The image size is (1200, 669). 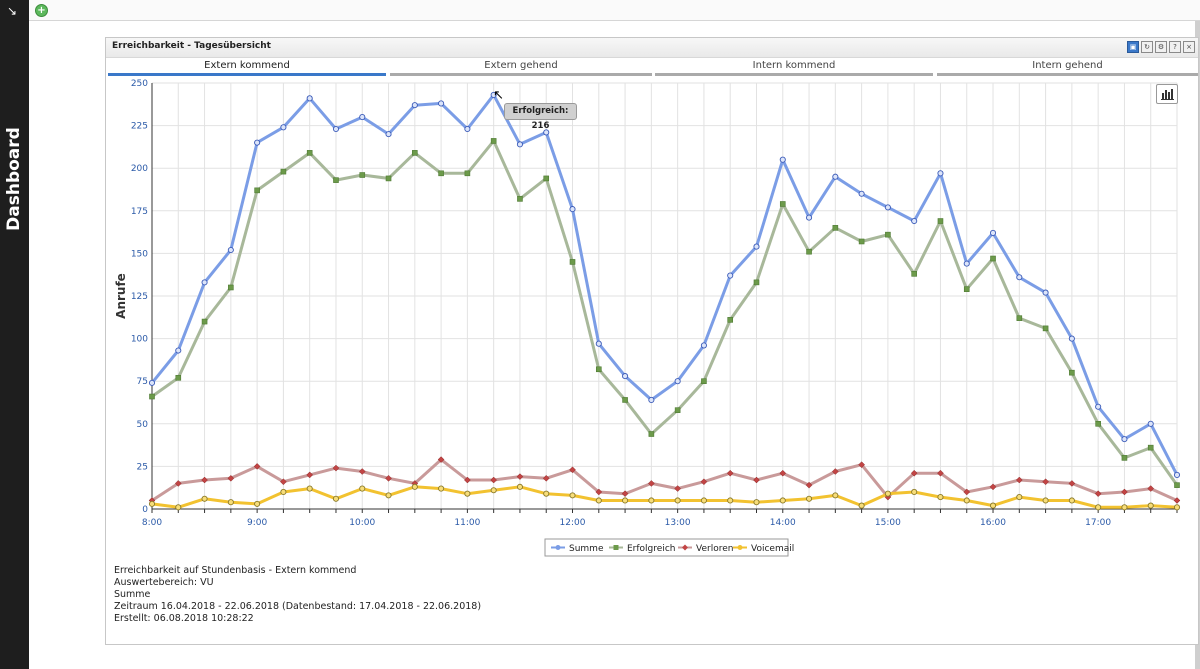 I want to click on help-icon: ?, so click(x=1175, y=47).